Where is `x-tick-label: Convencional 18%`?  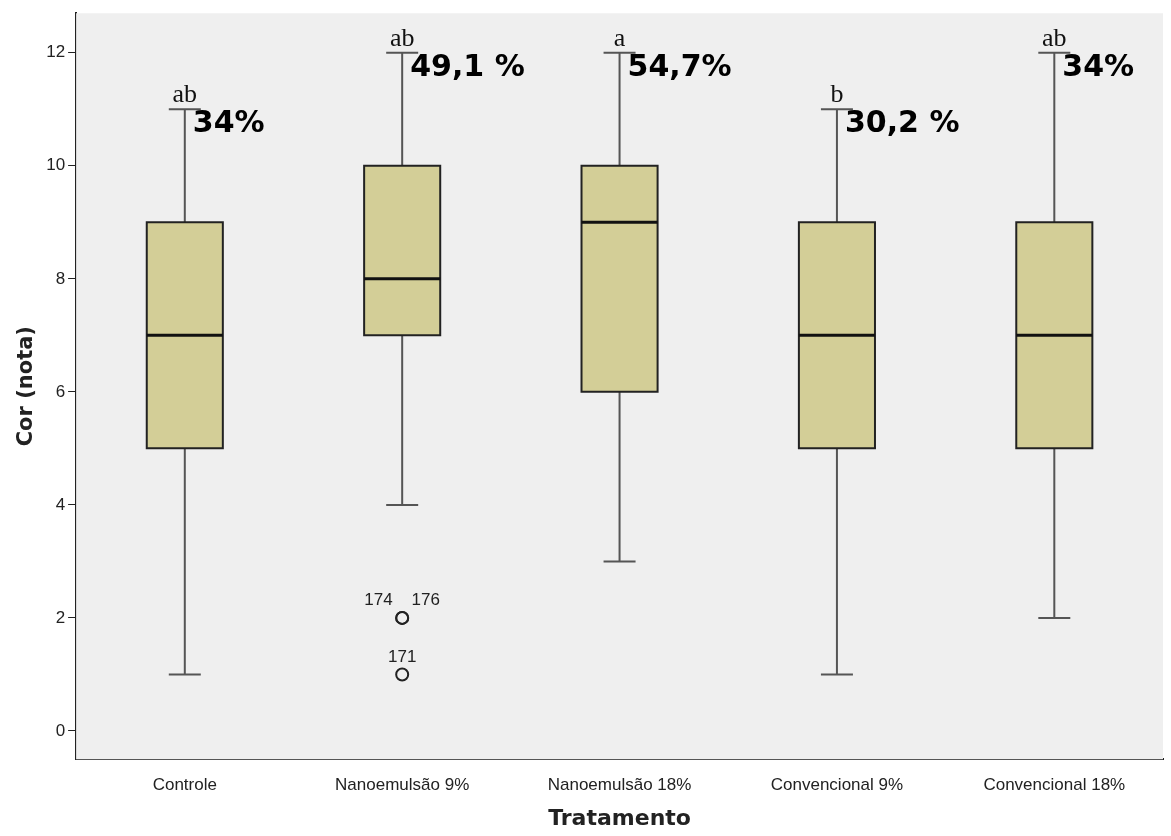
x-tick-label: Convencional 18% is located at coordinates (1054, 785).